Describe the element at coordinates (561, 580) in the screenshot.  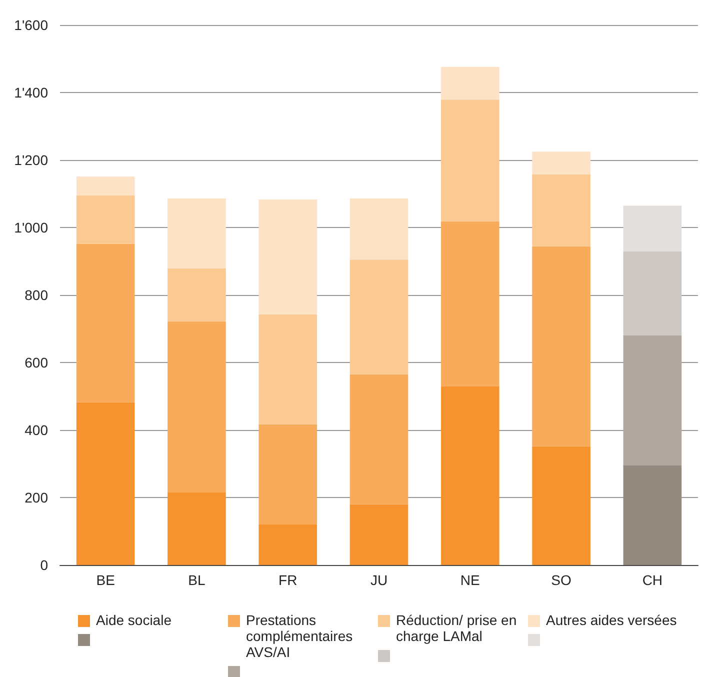
I see `x-tick-label: SO` at that location.